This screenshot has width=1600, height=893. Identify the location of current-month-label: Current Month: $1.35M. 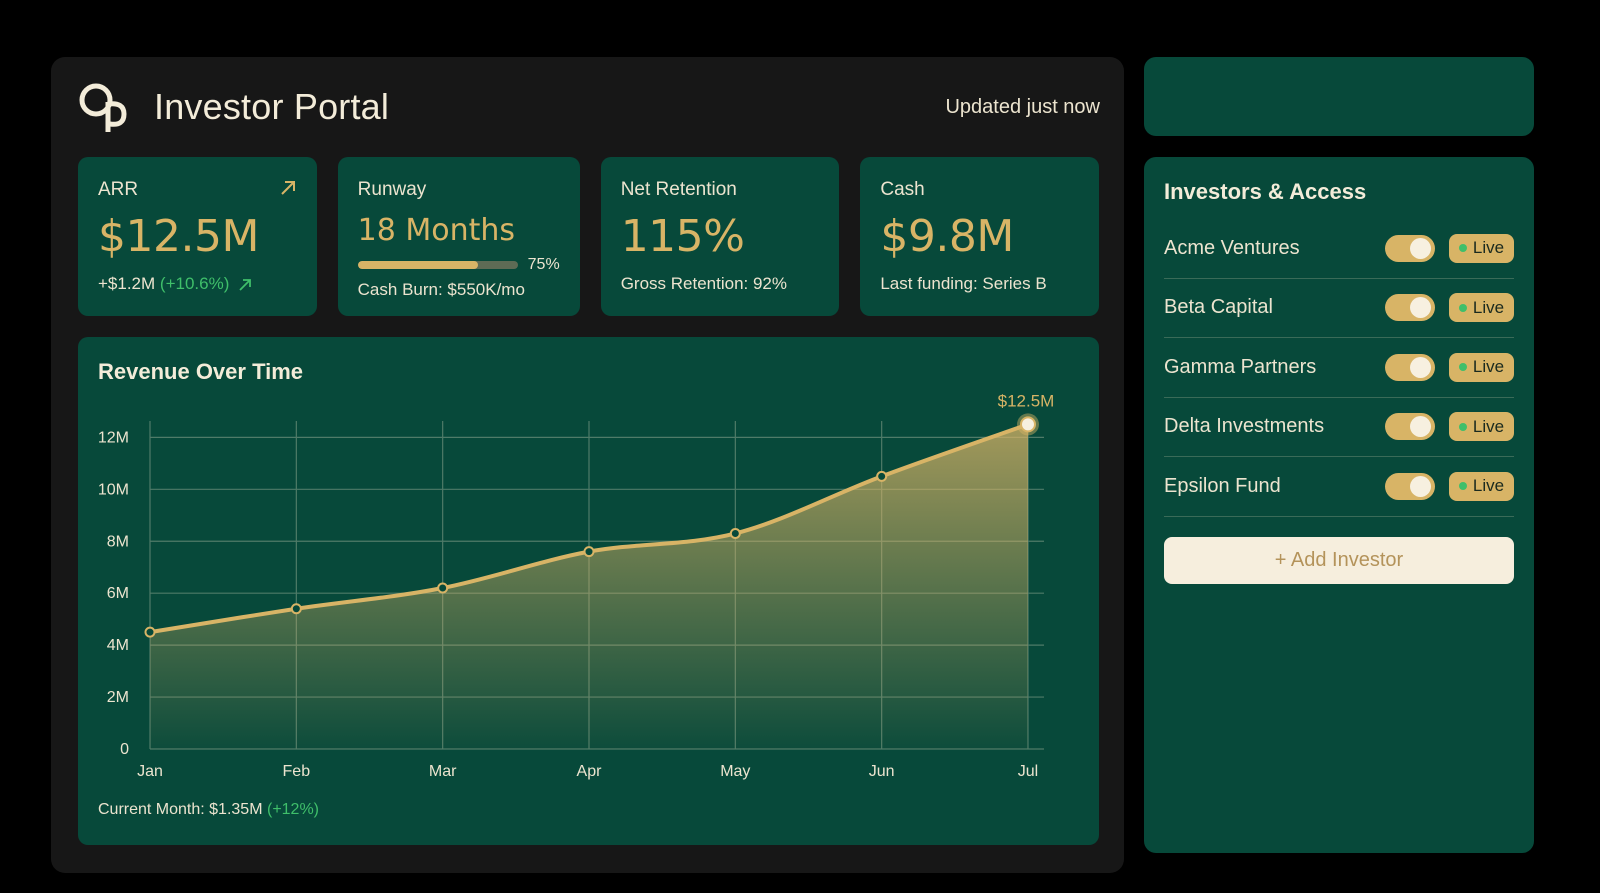
(180, 809).